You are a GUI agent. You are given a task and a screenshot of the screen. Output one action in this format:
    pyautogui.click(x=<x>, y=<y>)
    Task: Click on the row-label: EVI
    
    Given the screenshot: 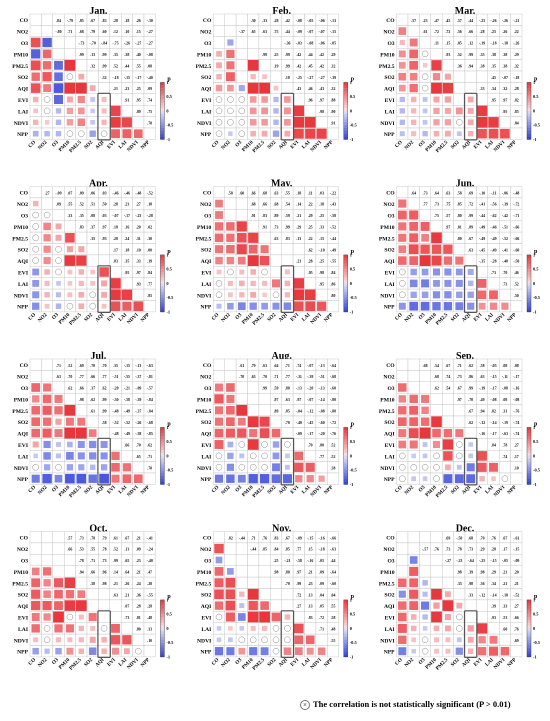 What is the action you would take?
    pyautogui.click(x=390, y=619)
    